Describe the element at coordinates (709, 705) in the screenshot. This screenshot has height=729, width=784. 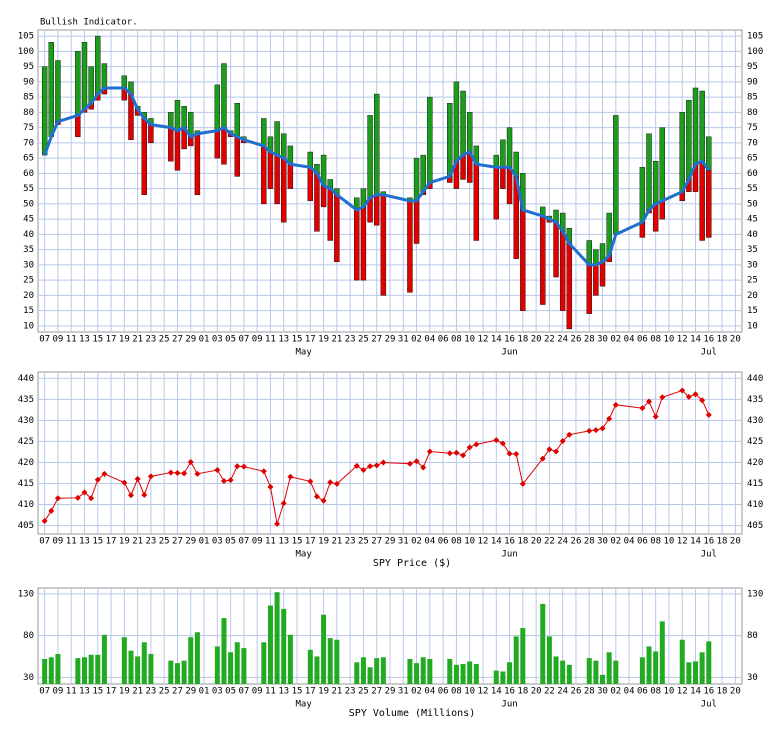
I see `month-label: Jul` at that location.